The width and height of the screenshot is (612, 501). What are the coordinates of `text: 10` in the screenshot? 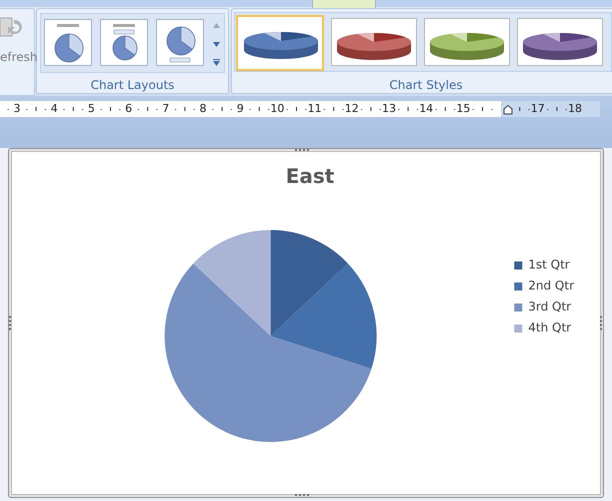 It's located at (277, 109).